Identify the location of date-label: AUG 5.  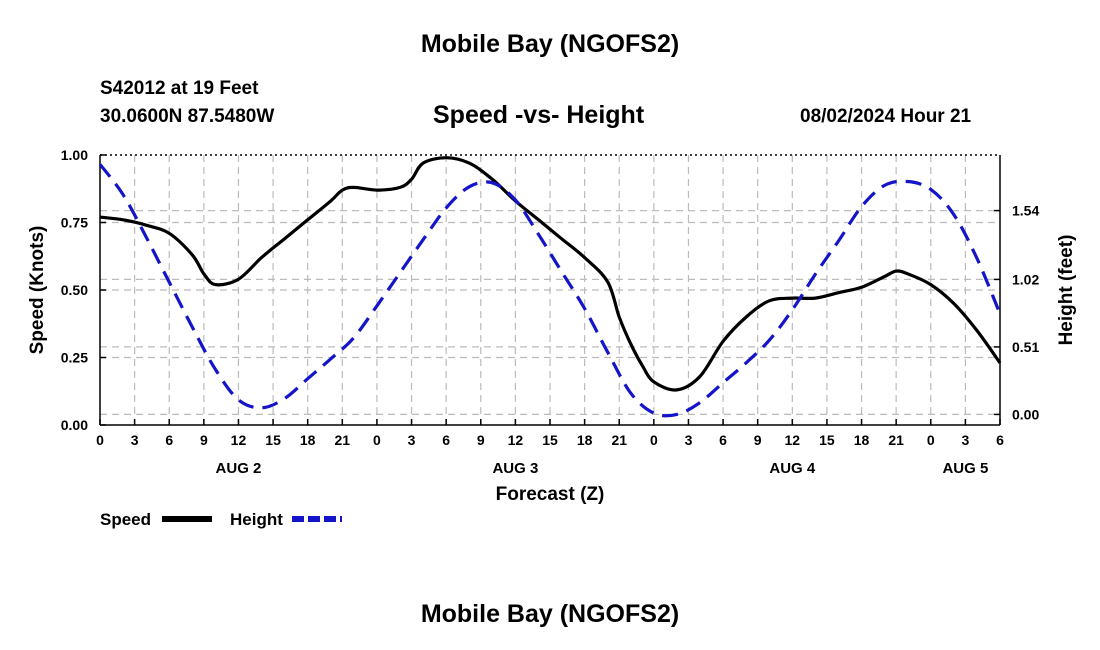
(965, 468).